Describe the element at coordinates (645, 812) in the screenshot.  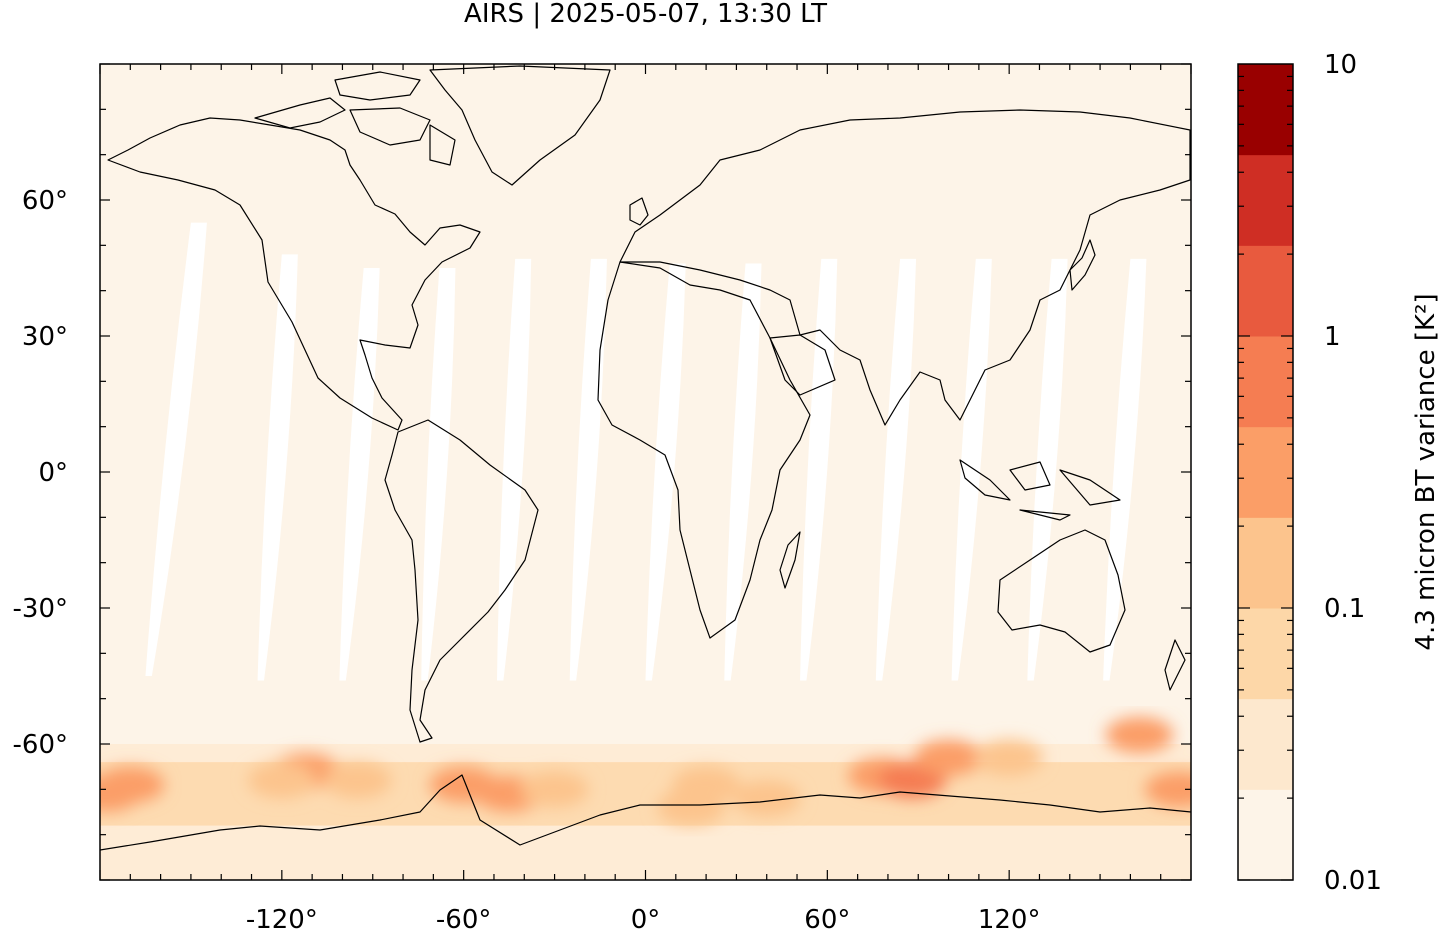
I see `coastline-antarctica` at that location.